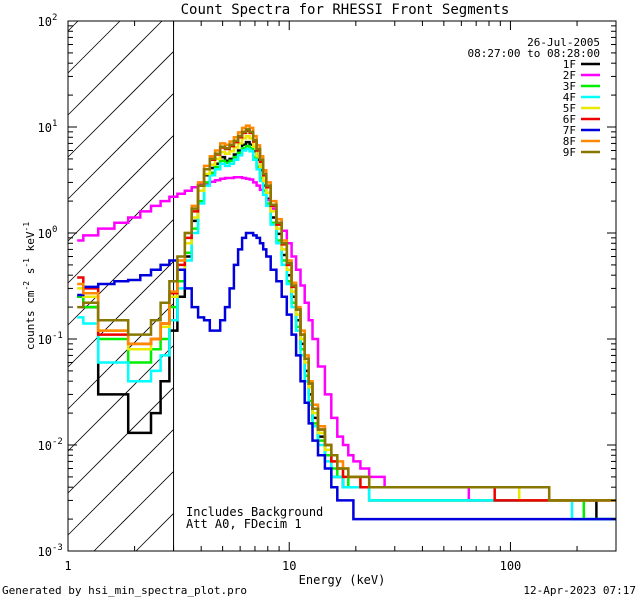 The image size is (640, 600). Describe the element at coordinates (569, 97) in the screenshot. I see `legend-label: 4F` at that location.